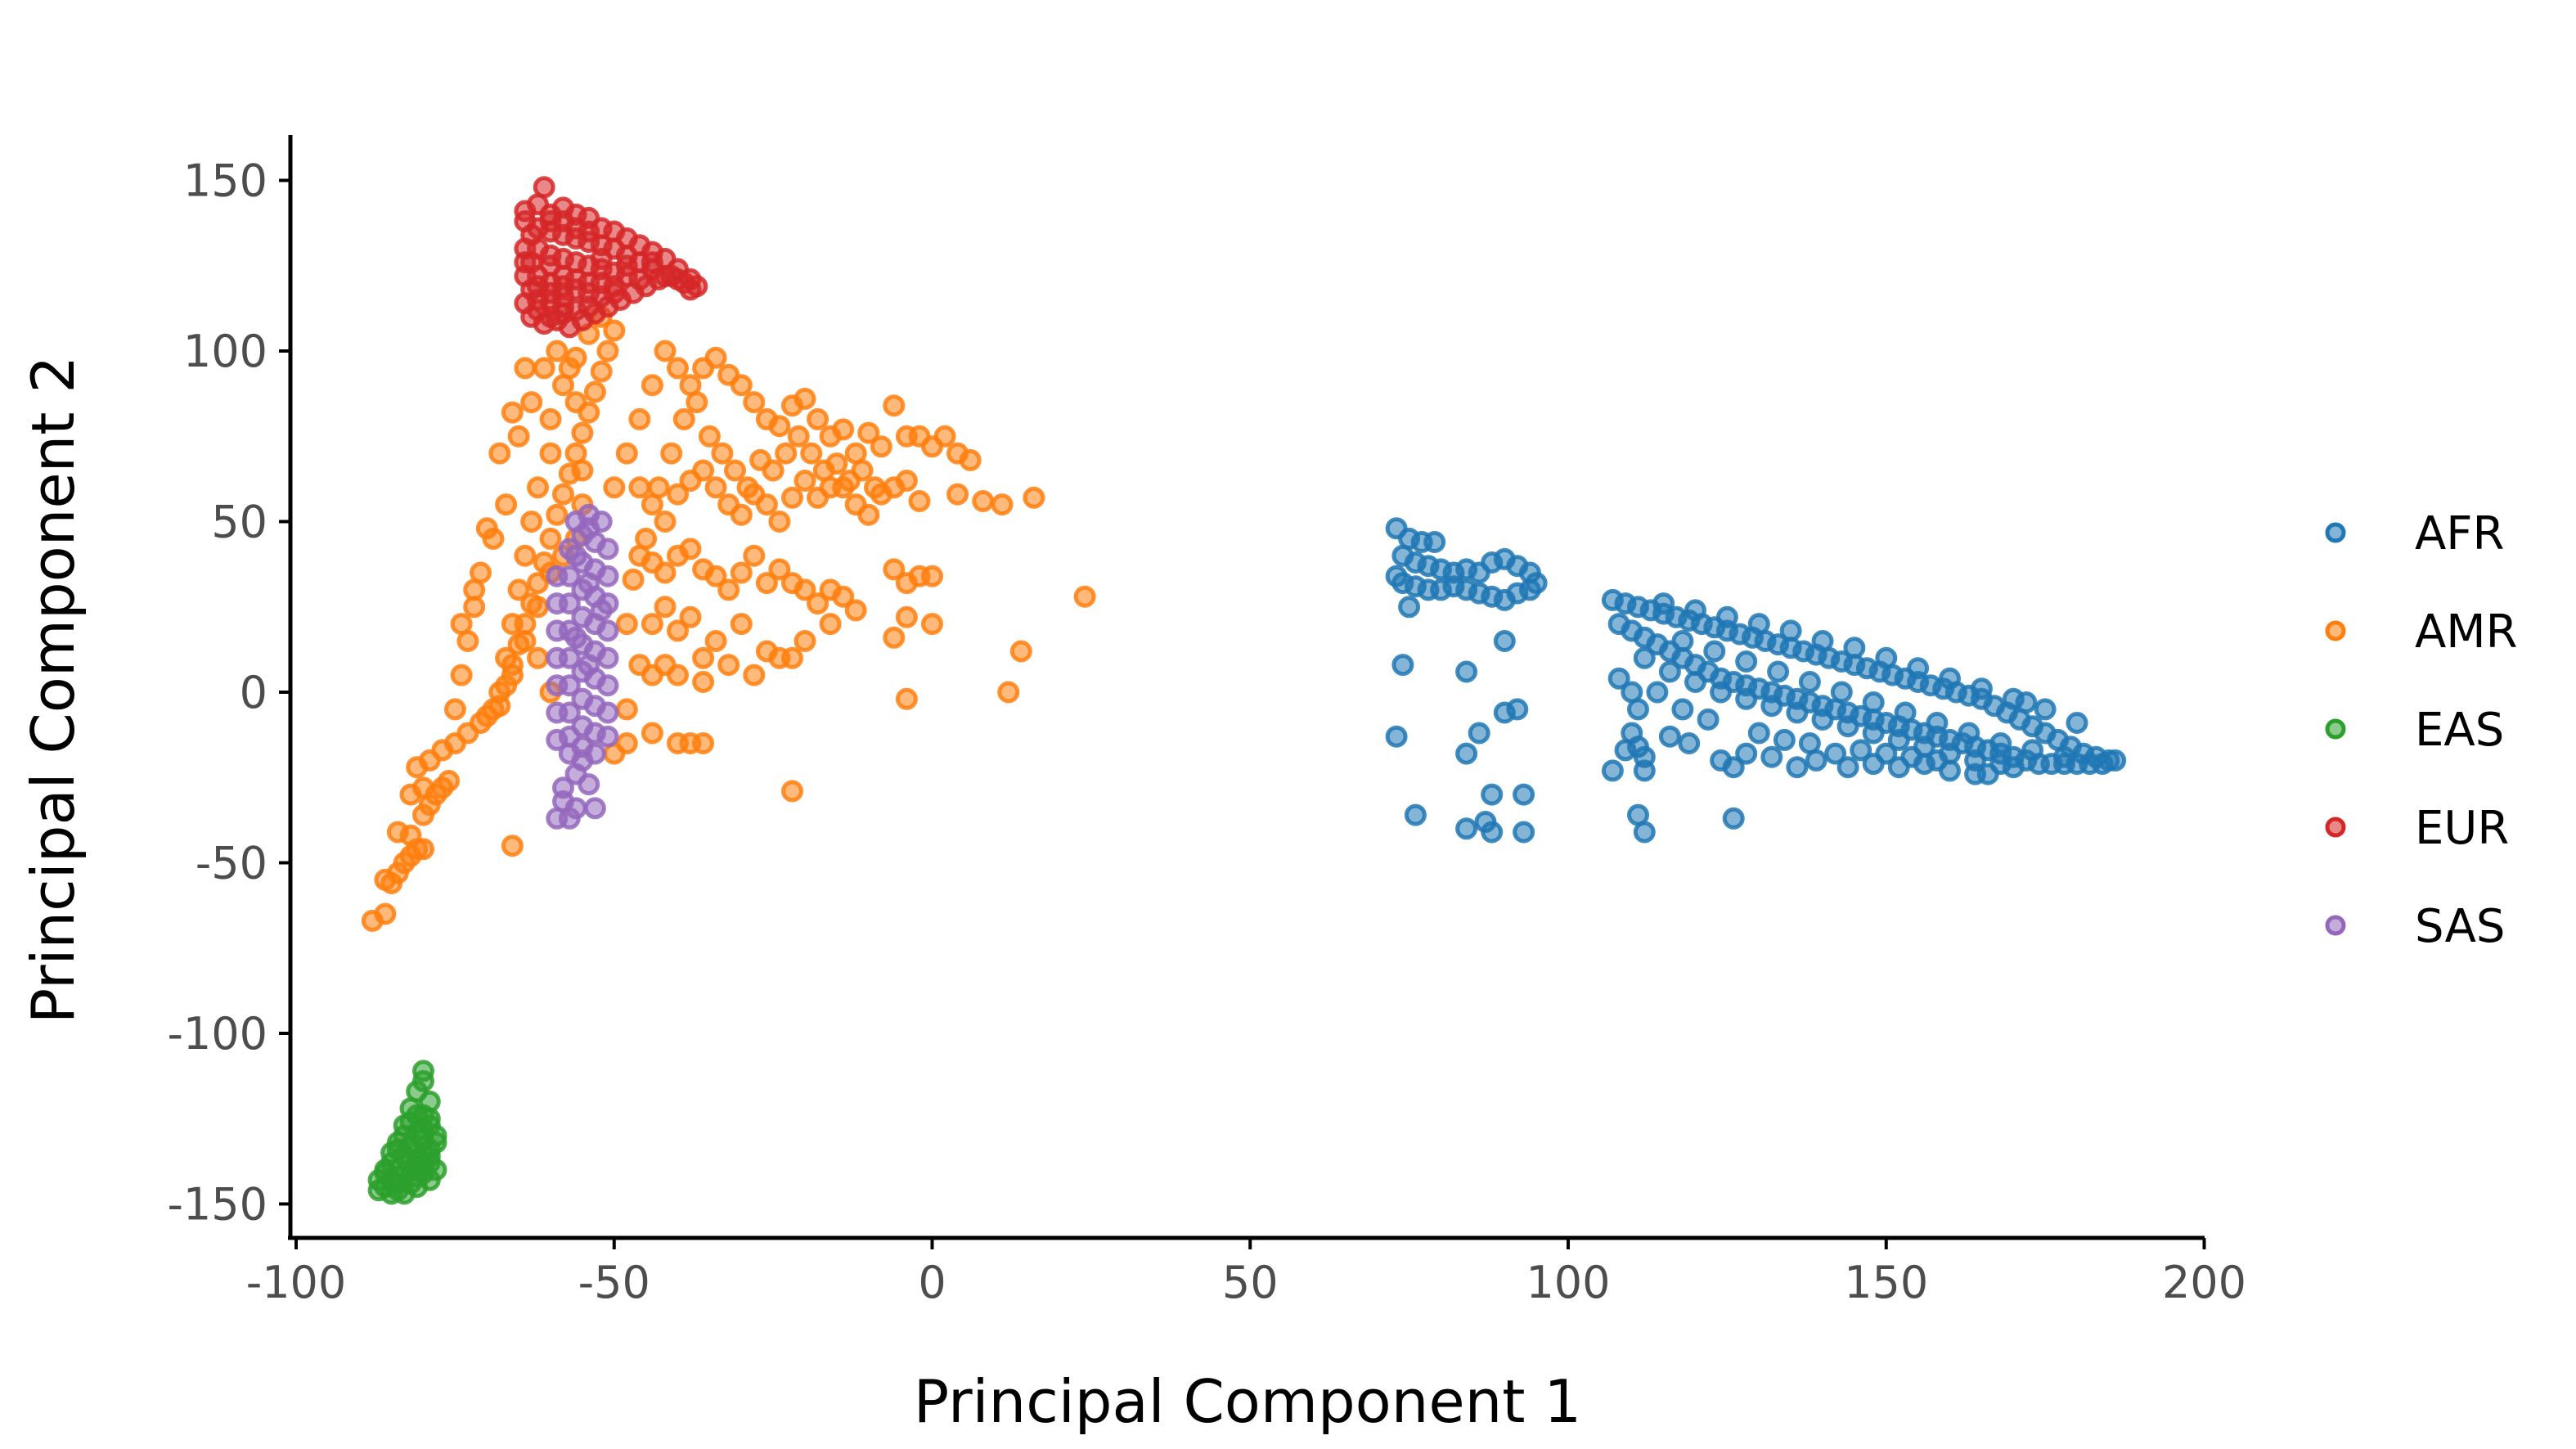 The image size is (2576, 1449). I want to click on series-eas, so click(407, 1133).